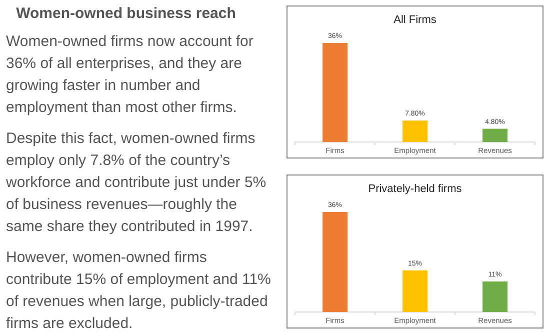  I want to click on text: Women-owned firms now account for 36% of all enterprises, and they are growing faster in number and employment than most other firms., so click(130, 74).